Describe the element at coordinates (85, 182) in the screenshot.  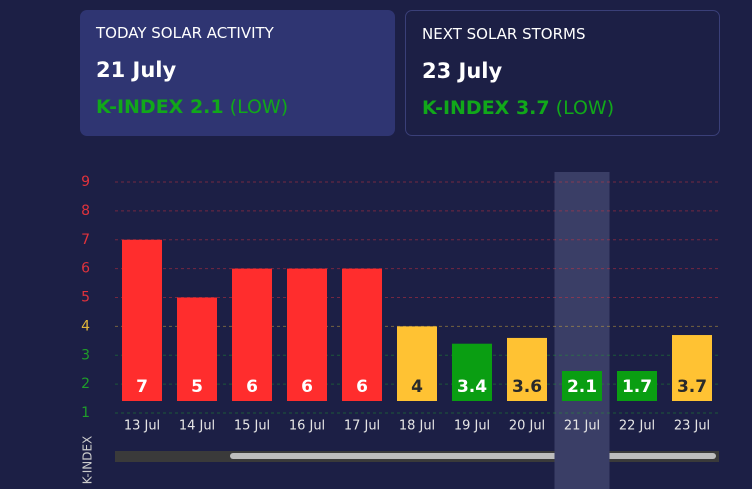
I see `y-tick-label: 9` at that location.